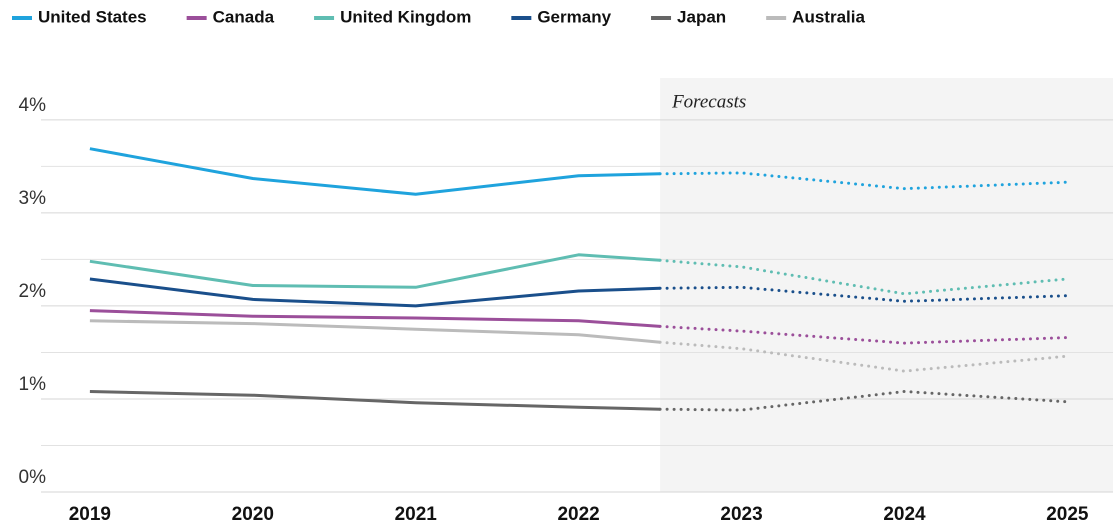  I want to click on x-tick-label: 2020, so click(253, 514).